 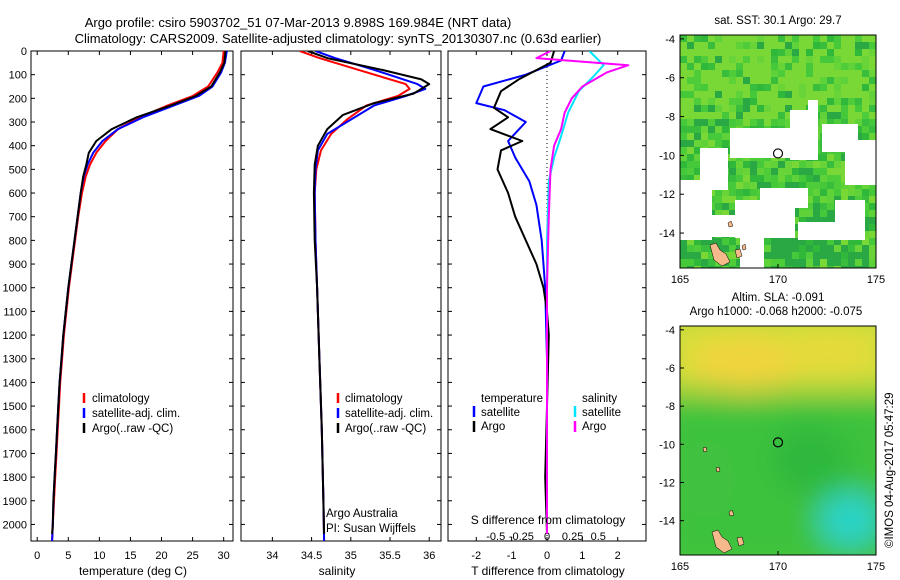 What do you see at coordinates (847, 520) in the screenshot?
I see `sla-low-cyan` at bounding box center [847, 520].